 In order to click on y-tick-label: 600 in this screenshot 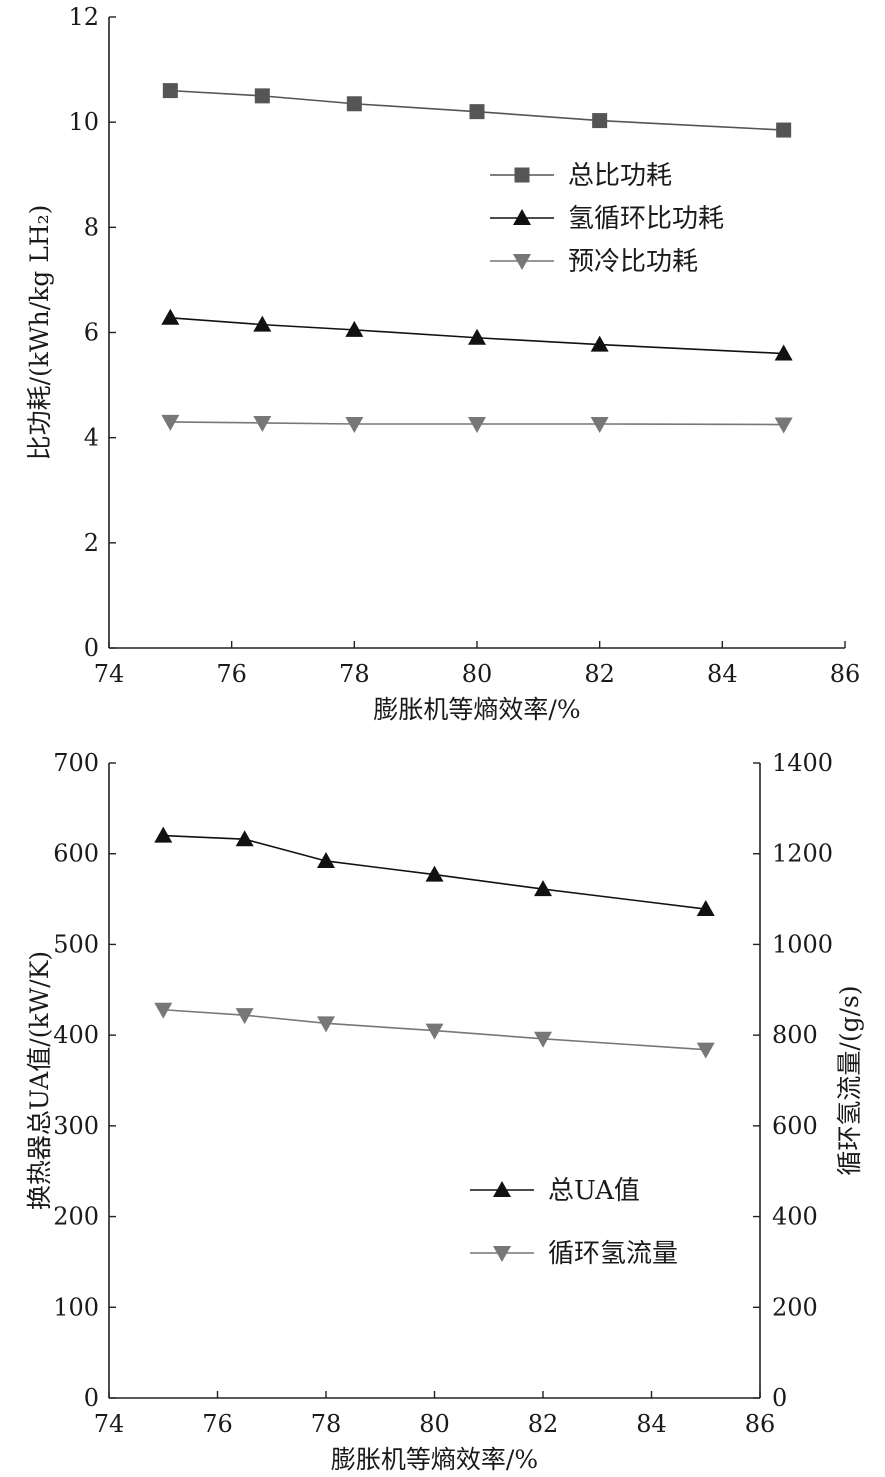, I will do `click(76, 854)`.